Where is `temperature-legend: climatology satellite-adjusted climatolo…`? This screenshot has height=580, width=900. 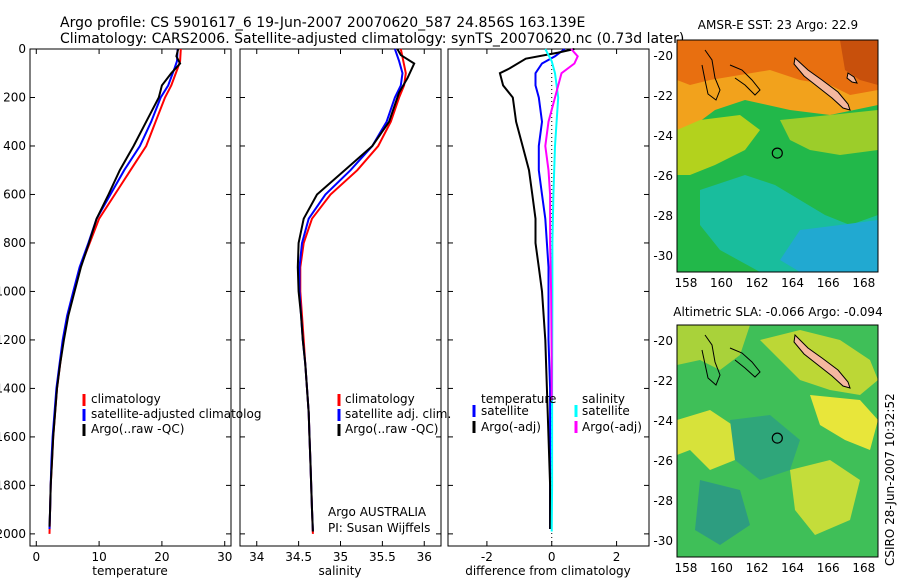
temperature-legend: climatology satellite-adjusted climatolo… is located at coordinates (171, 414).